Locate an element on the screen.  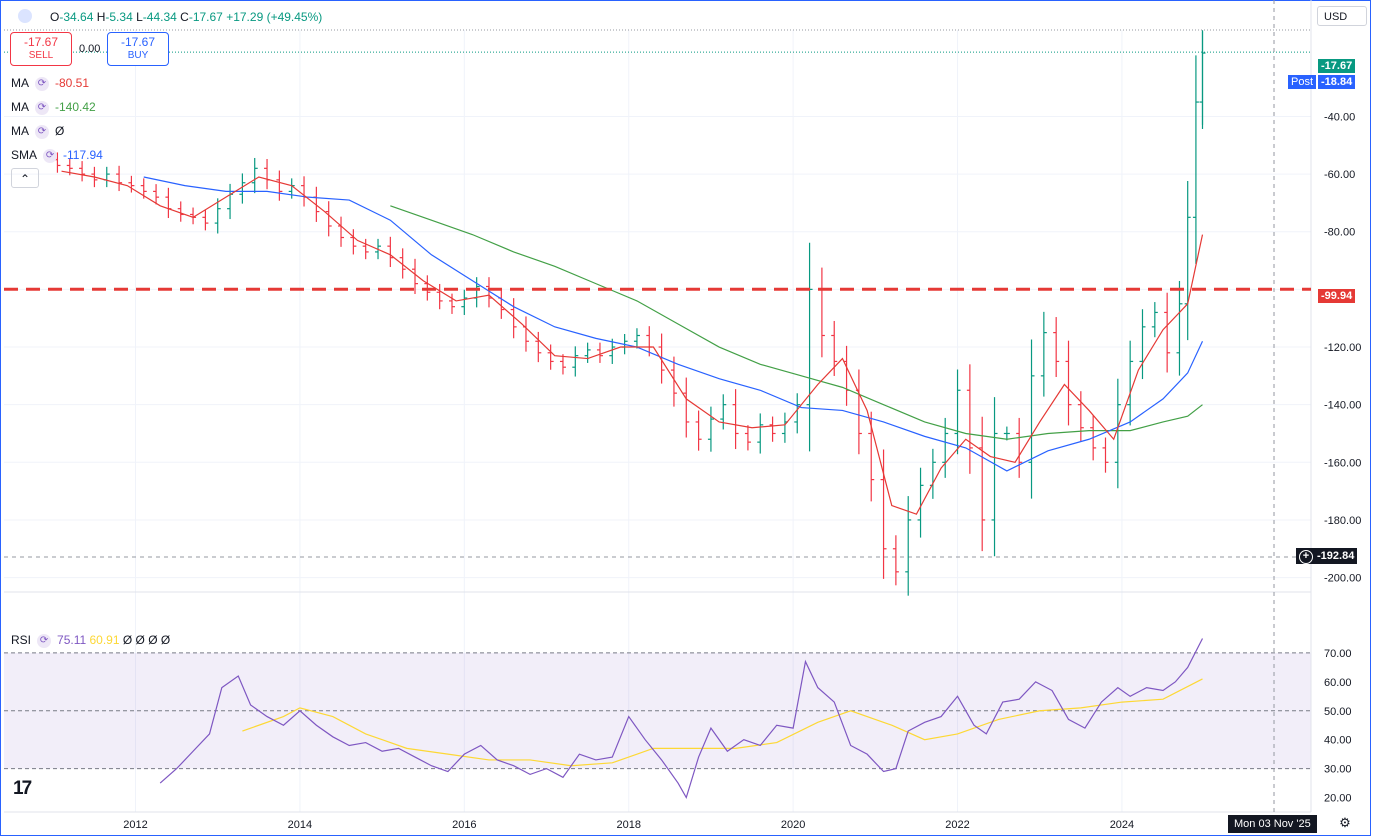
open-value: -34.64 is located at coordinates (76, 17).